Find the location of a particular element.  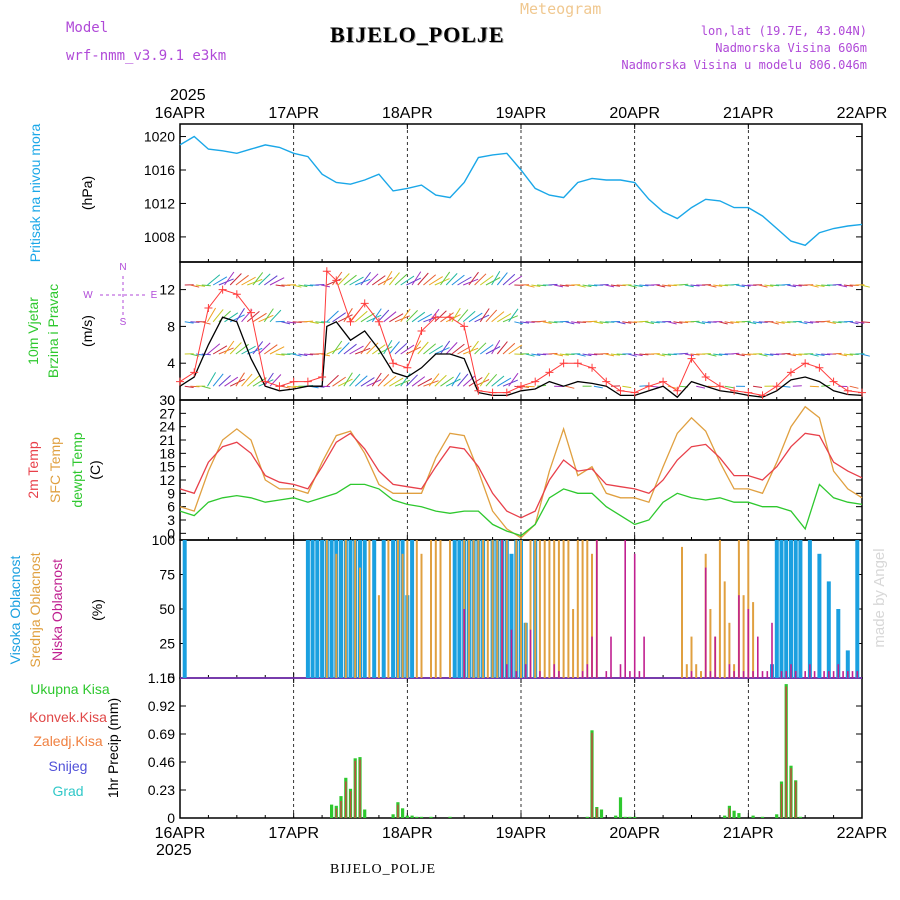

y-tick-label: 8 is located at coordinates (171, 326).